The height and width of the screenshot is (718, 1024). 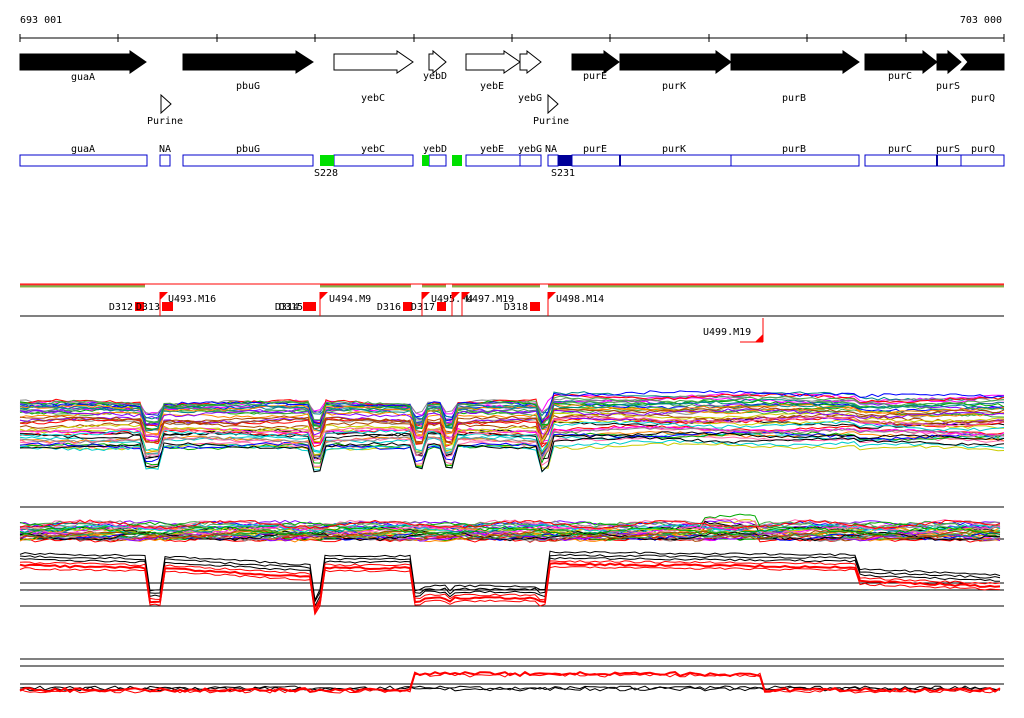 I want to click on feature-label: D314, so click(x=287, y=307).